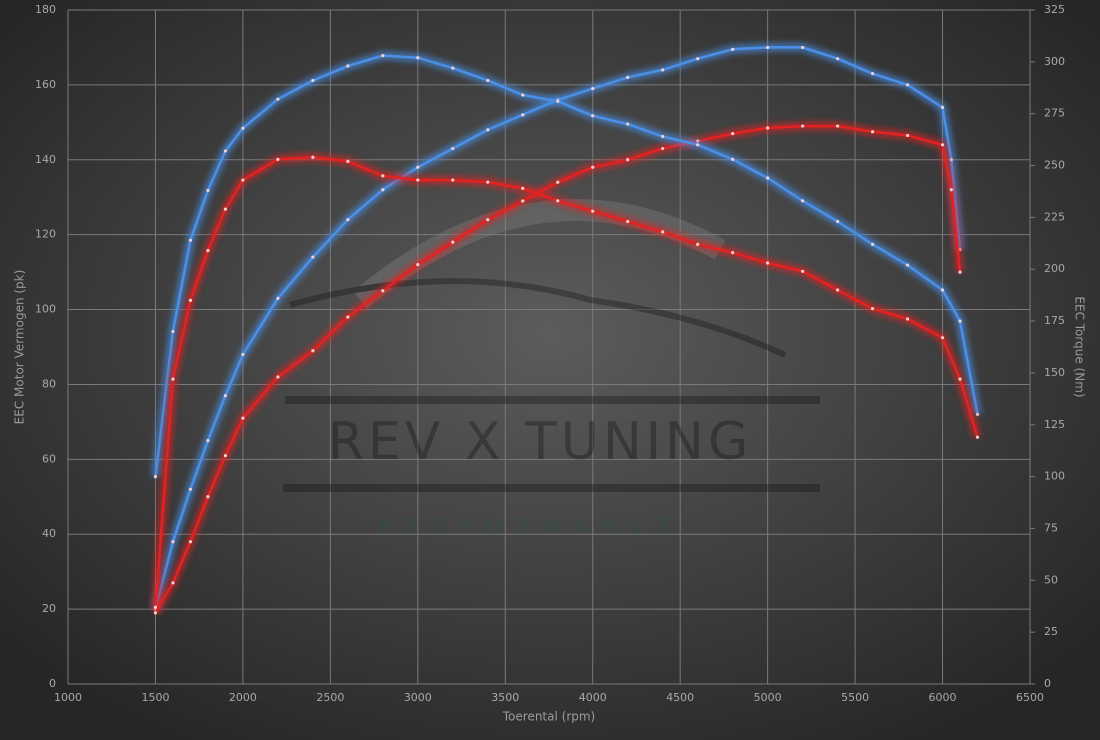  I want to click on y2-tick-label: 0, so click(1047, 683).